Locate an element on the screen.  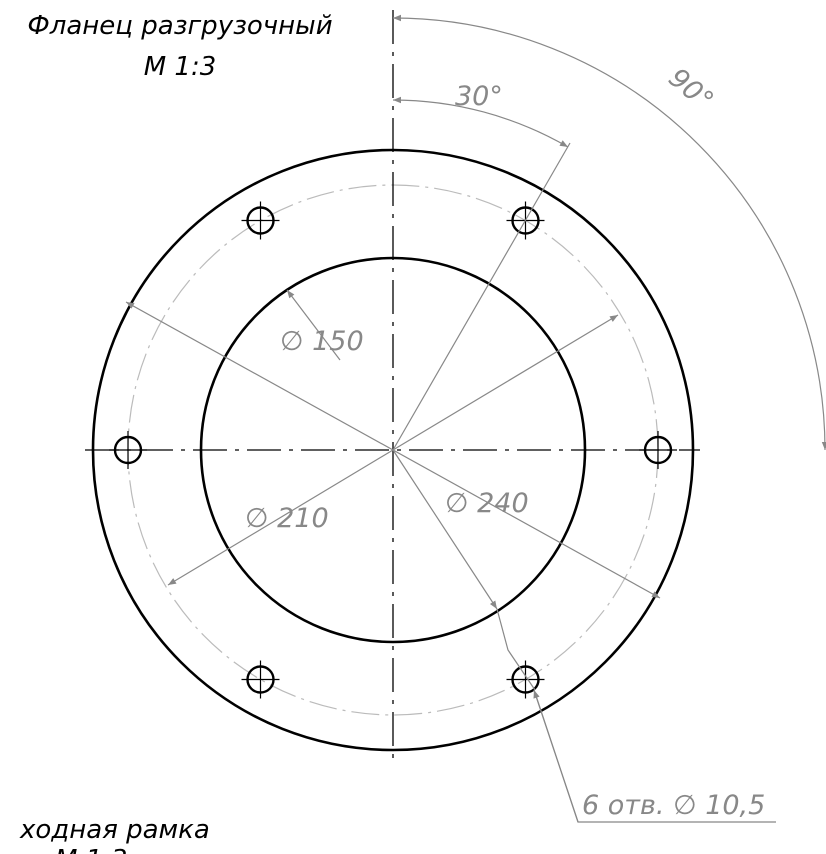
title: Фланец разгрузочный is located at coordinates (179, 26).